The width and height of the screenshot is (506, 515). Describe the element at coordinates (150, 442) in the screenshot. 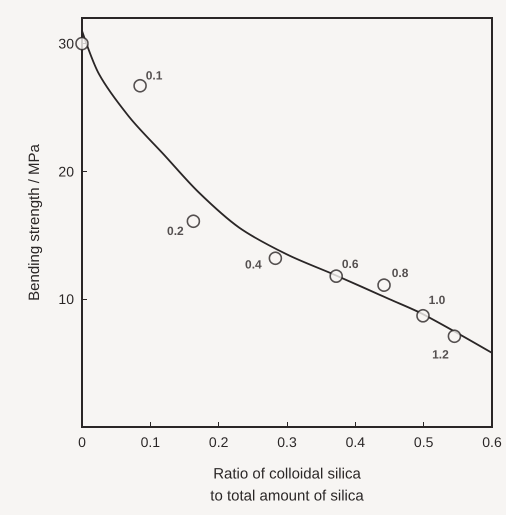

I see `x-tick-label: 0.1` at that location.